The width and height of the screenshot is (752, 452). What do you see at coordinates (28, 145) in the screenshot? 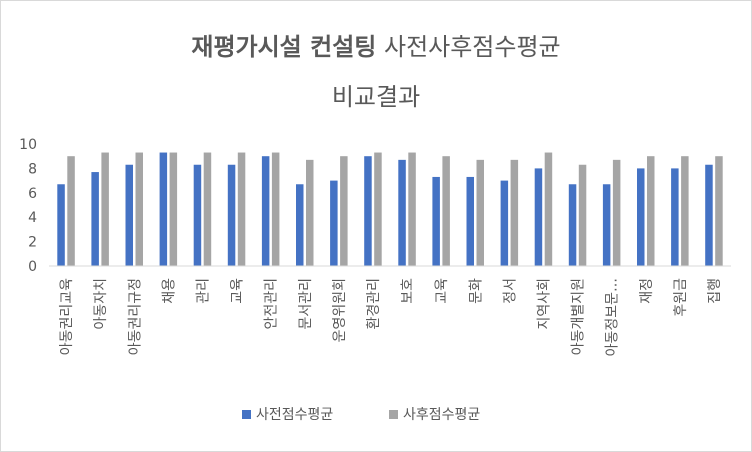
I see `y-tick-label: 10` at bounding box center [28, 145].